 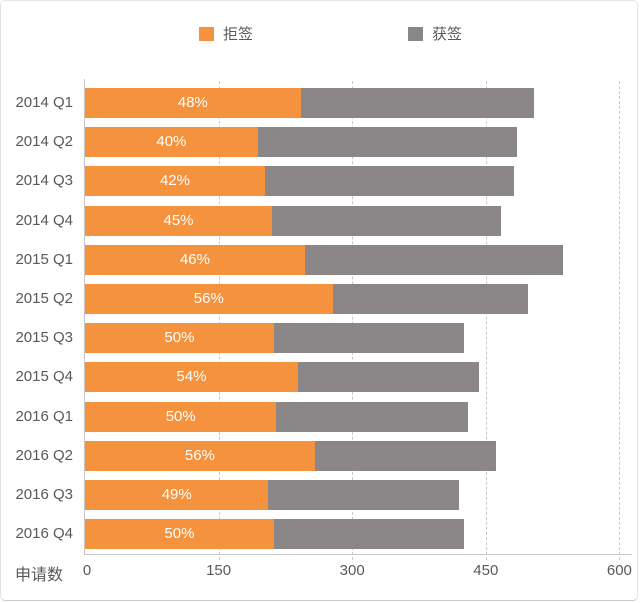 I want to click on legend-item-rejected: 拒签, so click(x=226, y=33).